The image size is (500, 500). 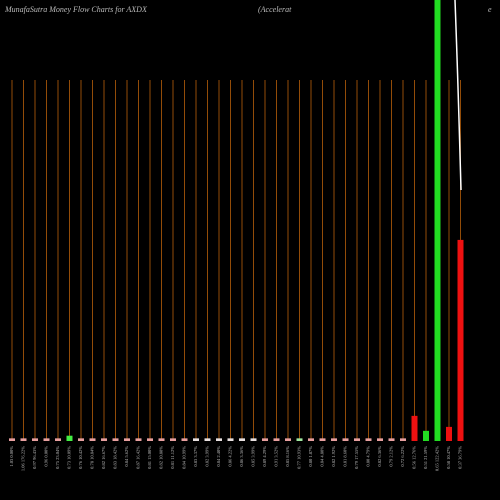 I want to click on x-tick-label: 0.58 10.47%, so click(x=448, y=457).